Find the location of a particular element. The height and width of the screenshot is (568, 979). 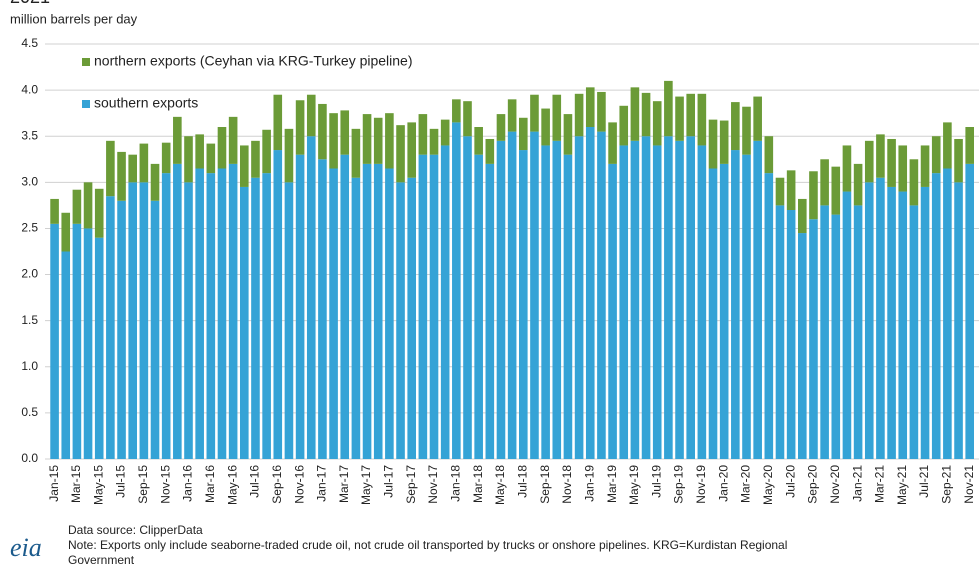

x-tick-label: Jul-18 is located at coordinates (522, 481).